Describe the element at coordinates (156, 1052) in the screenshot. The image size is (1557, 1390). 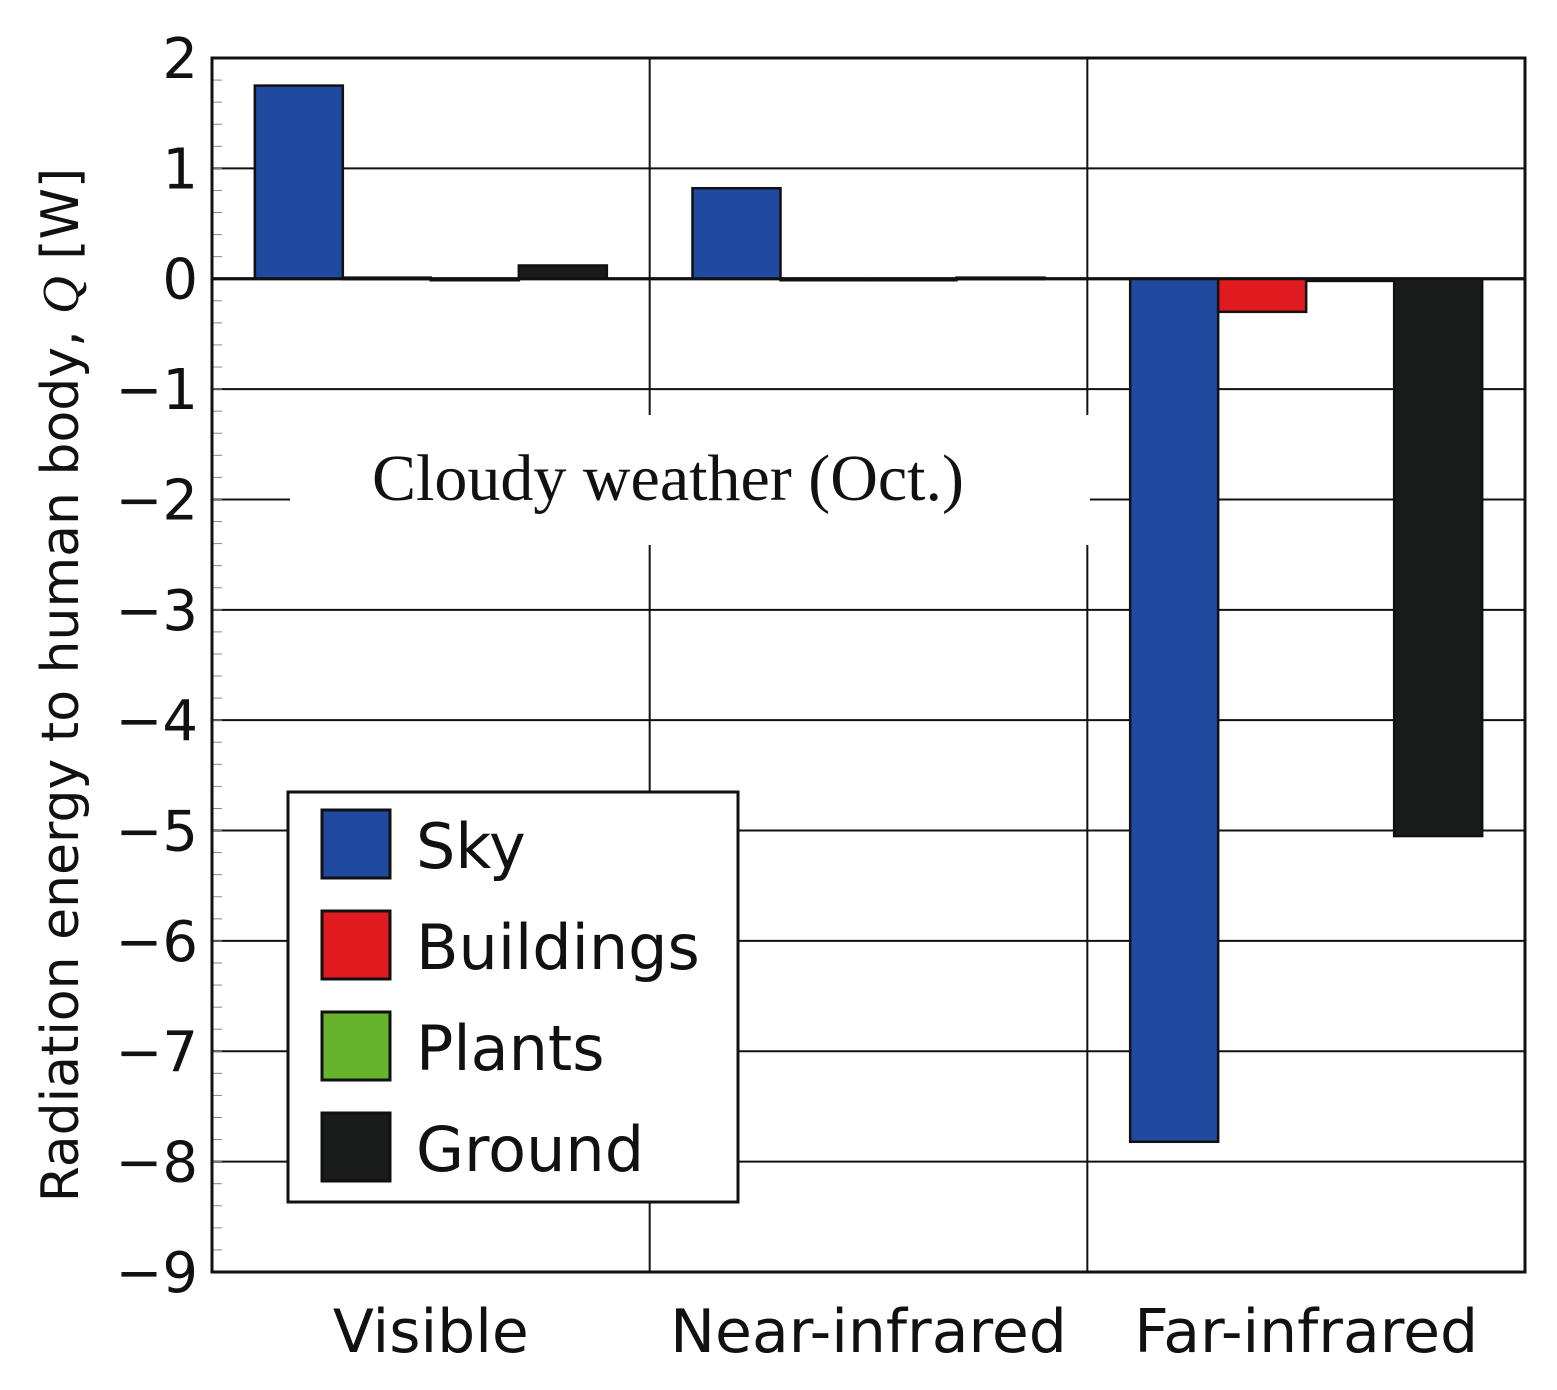
I see `y-tick-label: −7` at that location.